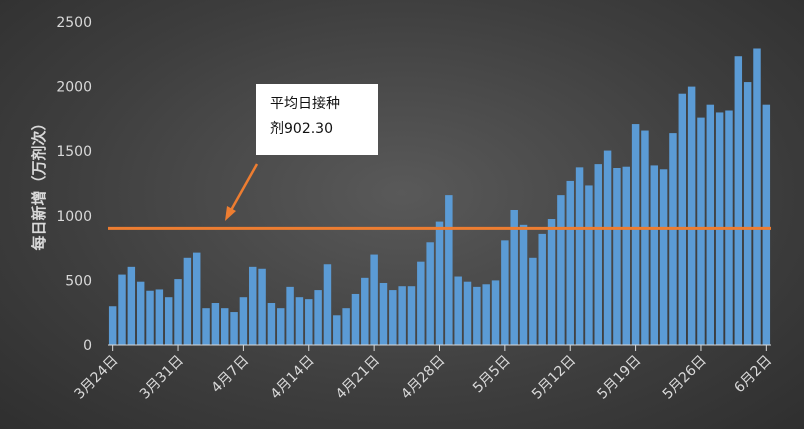 Image resolution: width=804 pixels, height=429 pixels. I want to click on x-tick-label: 3月31日, so click(162, 378).